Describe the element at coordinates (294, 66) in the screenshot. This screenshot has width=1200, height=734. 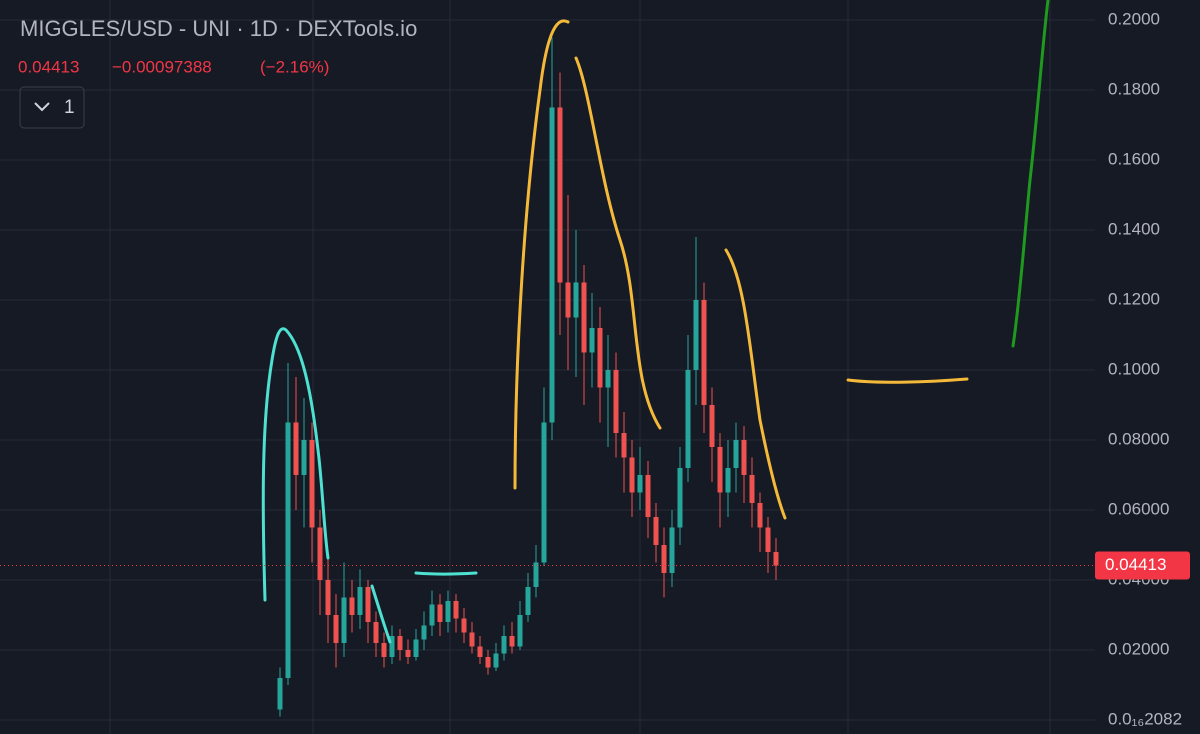
I see `price-change-pct: (−2.16%)` at that location.